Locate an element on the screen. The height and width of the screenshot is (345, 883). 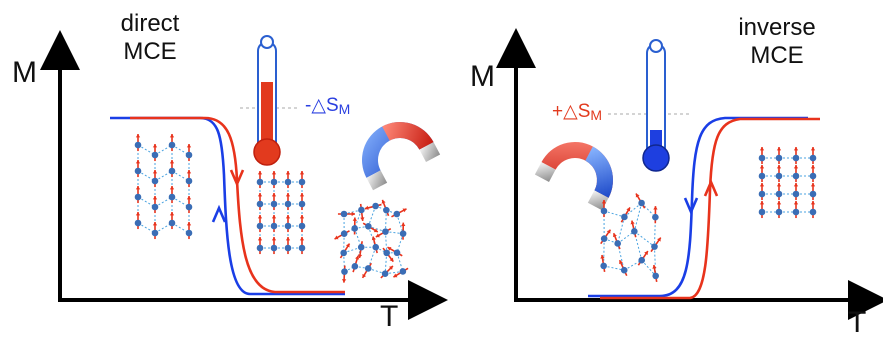
right-magnetization-axis-label: M is located at coordinates (482, 77).